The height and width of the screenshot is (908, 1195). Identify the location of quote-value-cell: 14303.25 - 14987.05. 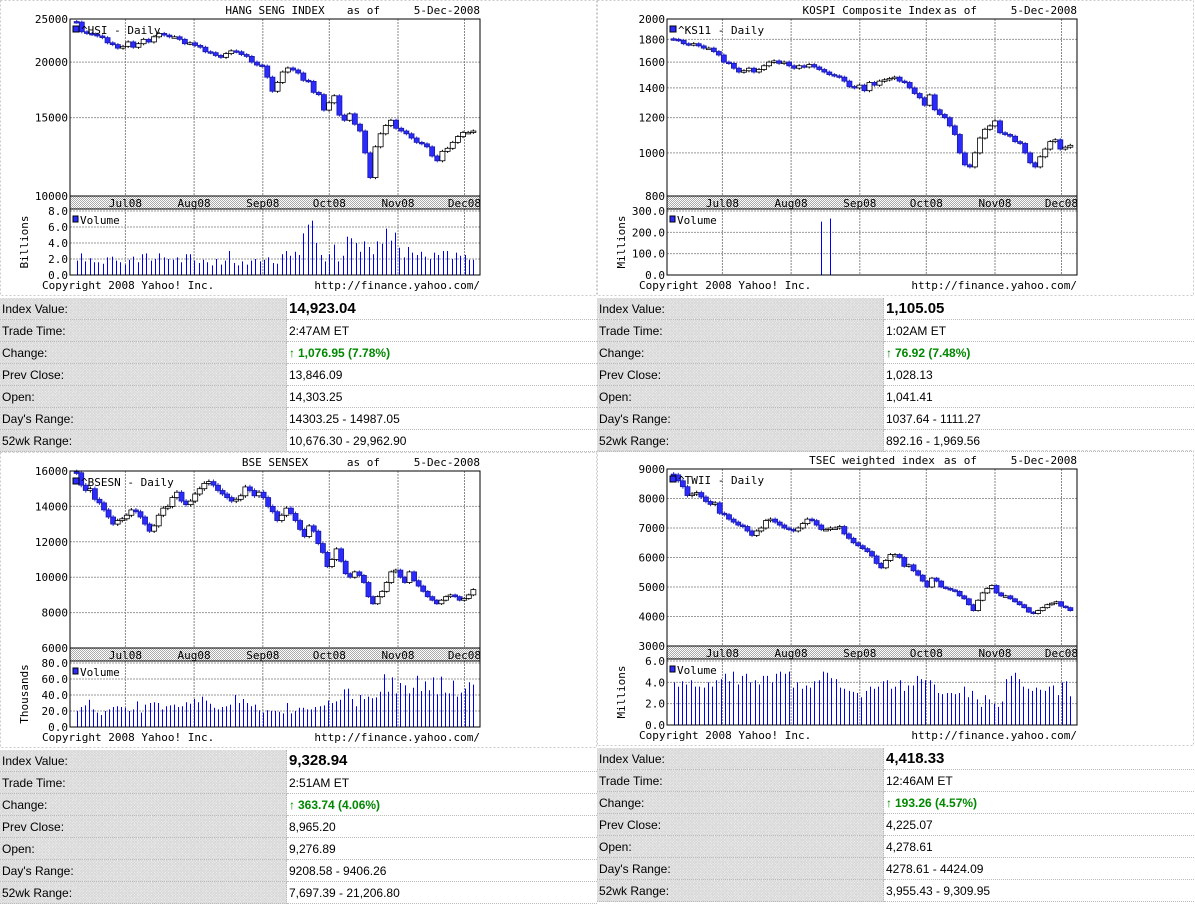
(441, 418).